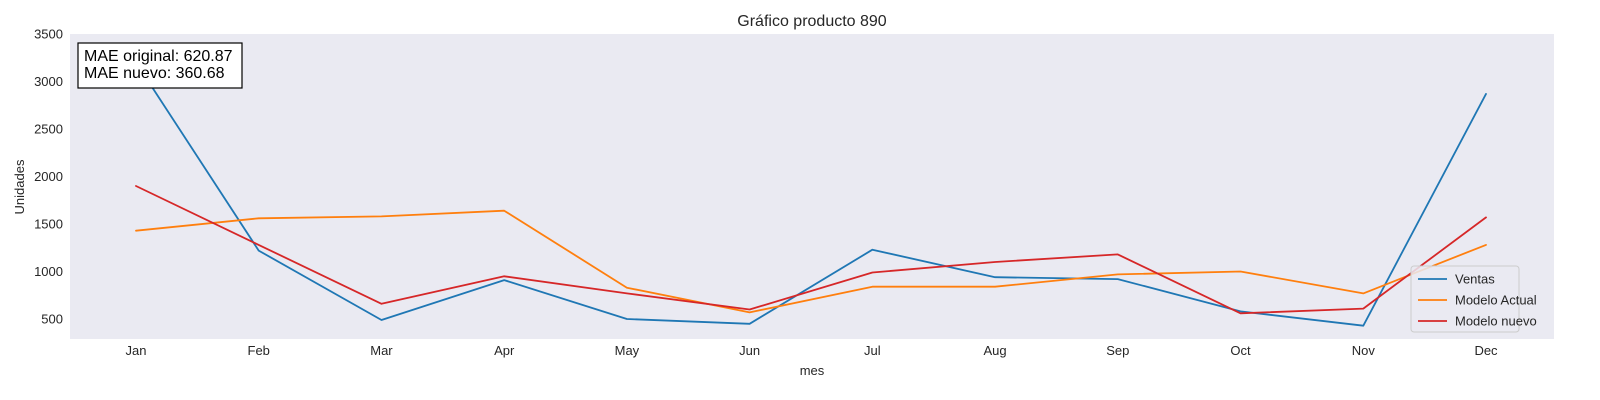  I want to click on x-tick-label: Mar, so click(381, 350).